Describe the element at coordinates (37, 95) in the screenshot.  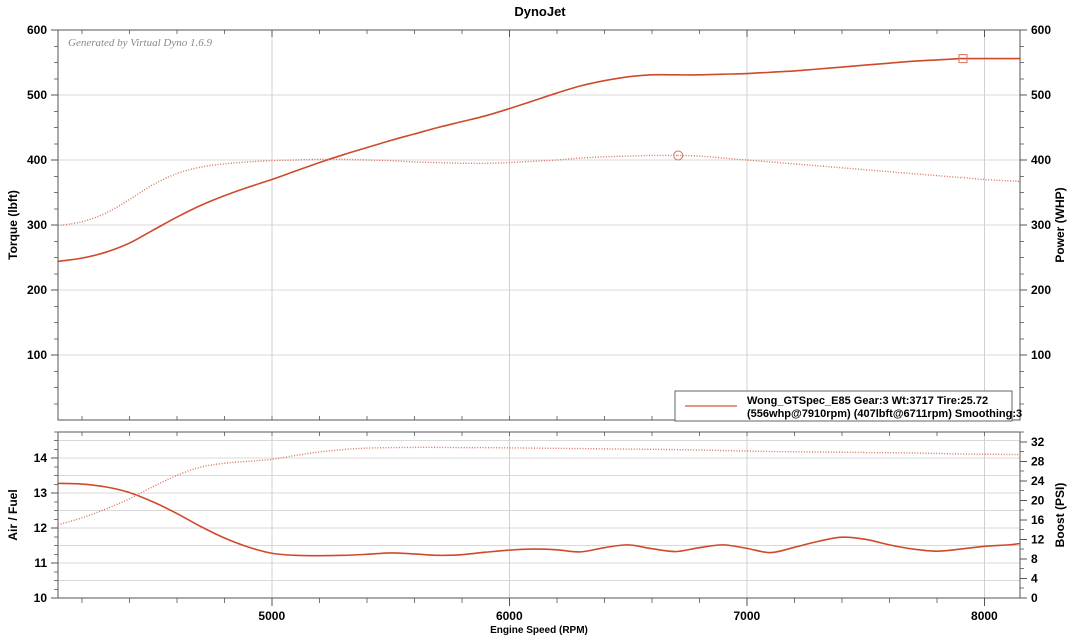
I see `top-left-tick-label: 500` at that location.